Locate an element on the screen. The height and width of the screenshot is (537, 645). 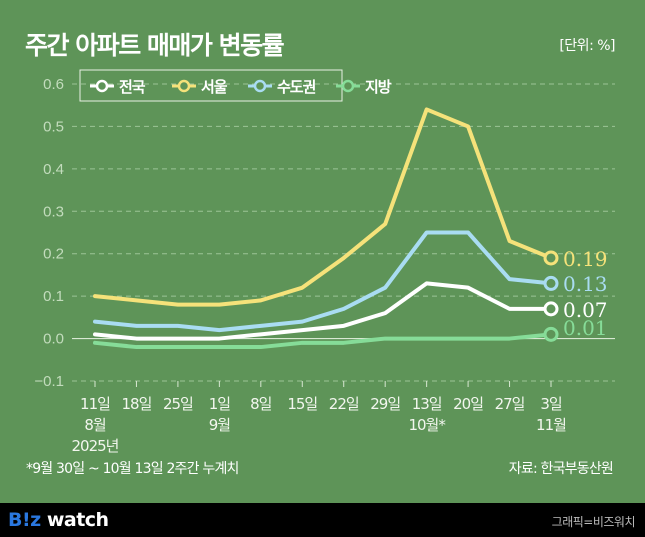
x-tick-label: 1일 is located at coordinates (220, 404).